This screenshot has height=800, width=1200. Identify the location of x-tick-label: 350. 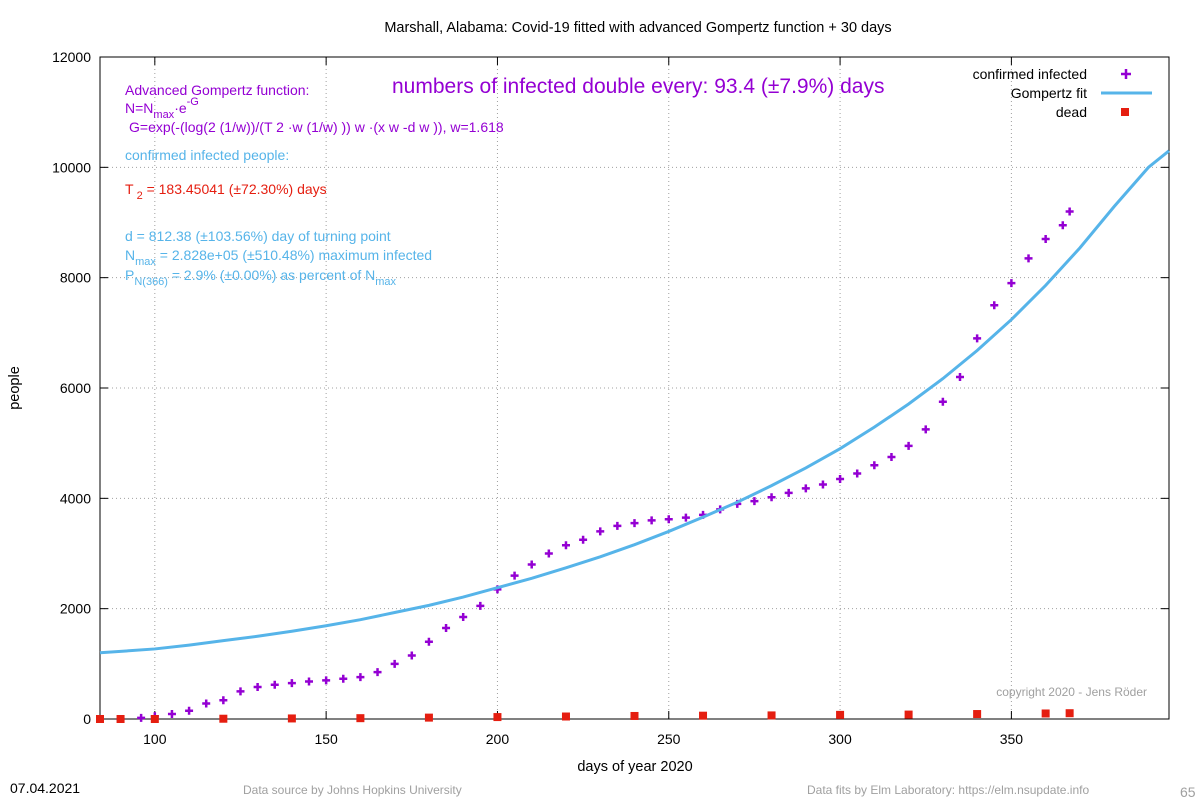
(1012, 739).